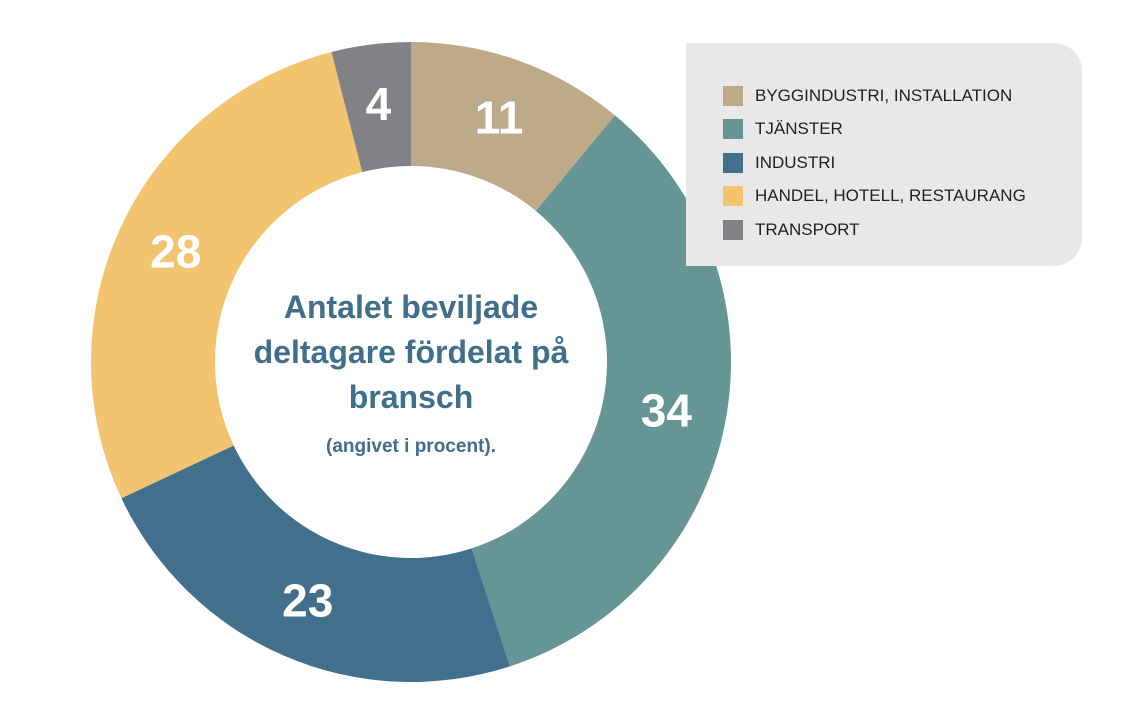 The height and width of the screenshot is (702, 1128). What do you see at coordinates (795, 162) in the screenshot?
I see `legend-label: INDUSTRI` at bounding box center [795, 162].